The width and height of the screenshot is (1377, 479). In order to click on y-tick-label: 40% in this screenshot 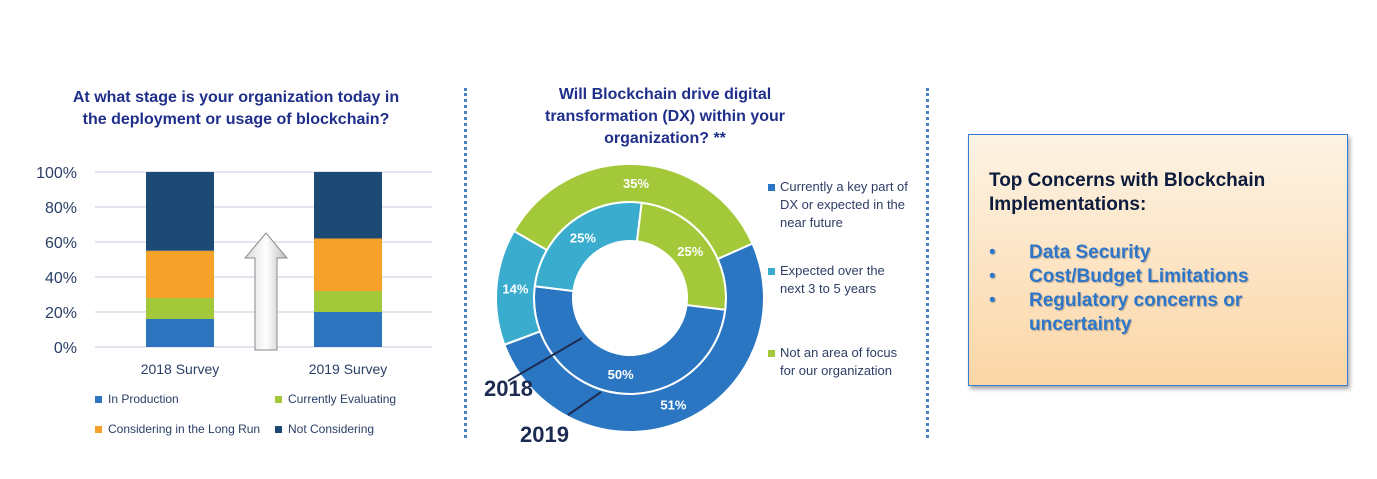, I will do `click(61, 278)`.